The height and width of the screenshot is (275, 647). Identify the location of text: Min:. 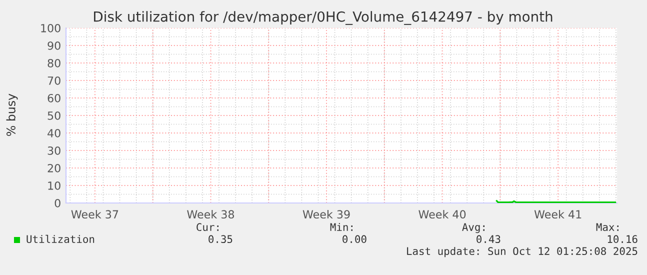
(341, 226).